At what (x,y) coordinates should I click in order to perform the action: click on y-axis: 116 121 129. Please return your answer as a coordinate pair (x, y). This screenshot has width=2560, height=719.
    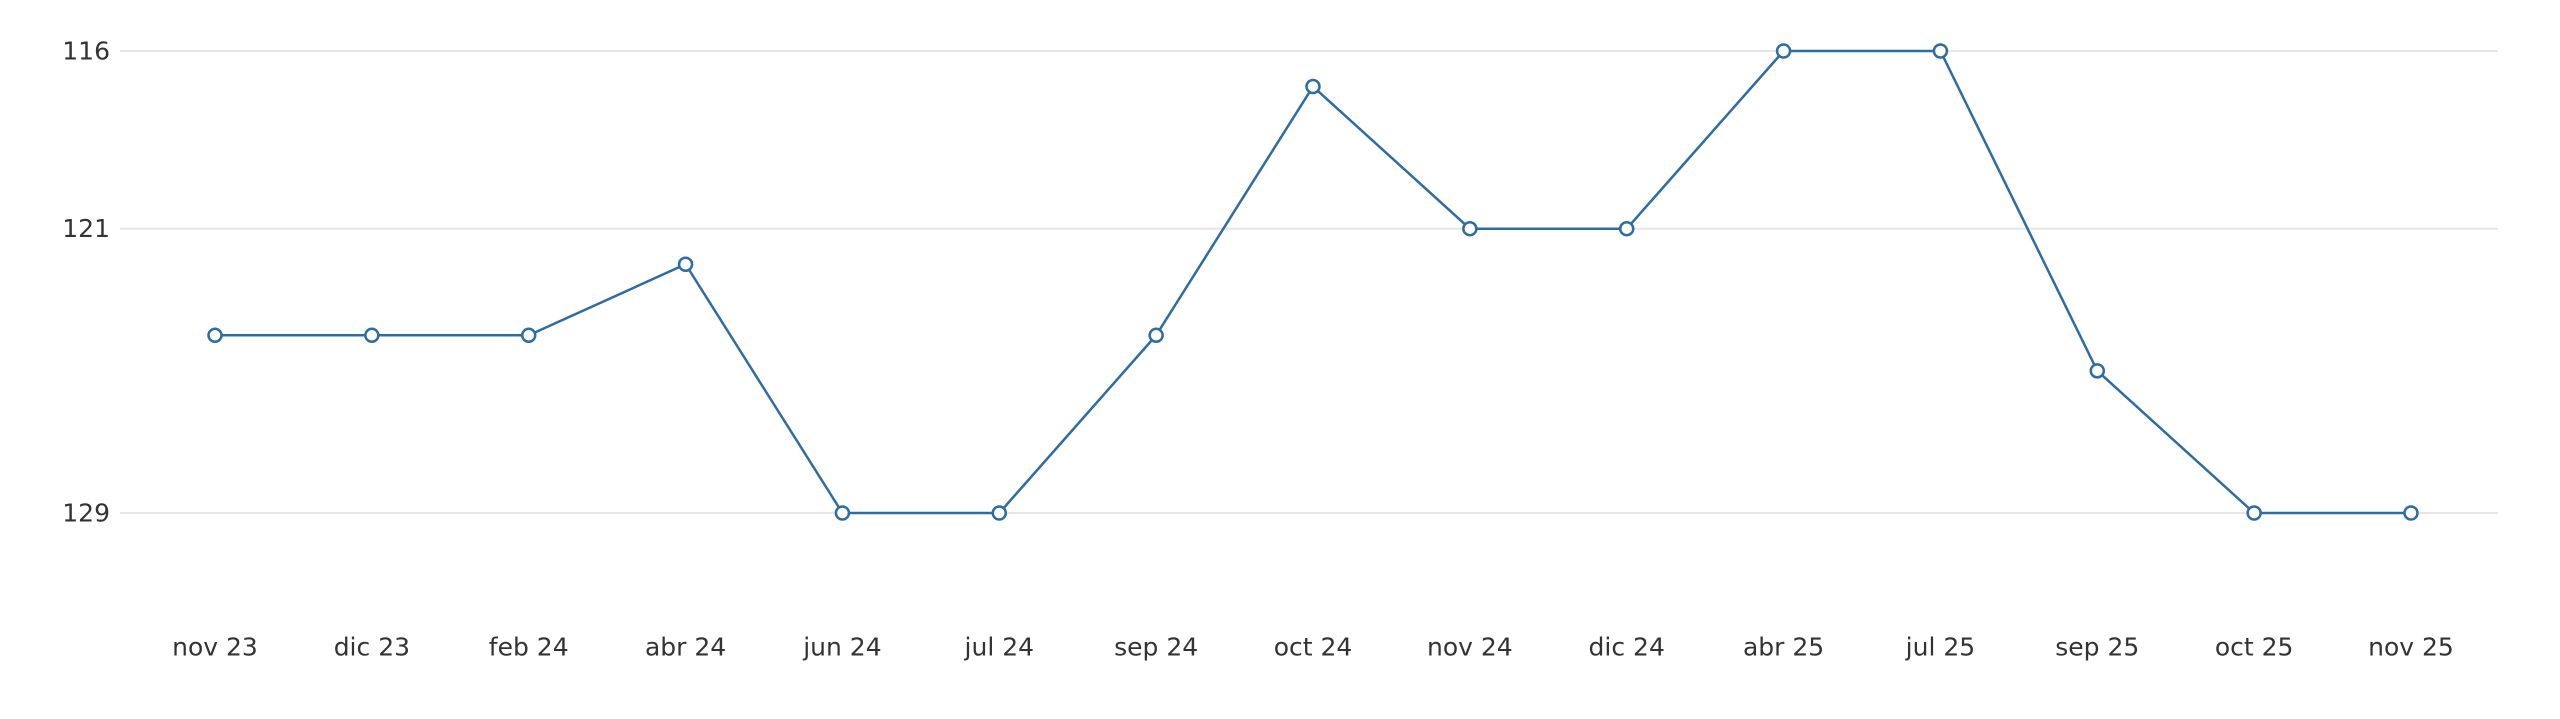
    Looking at the image, I should click on (86, 282).